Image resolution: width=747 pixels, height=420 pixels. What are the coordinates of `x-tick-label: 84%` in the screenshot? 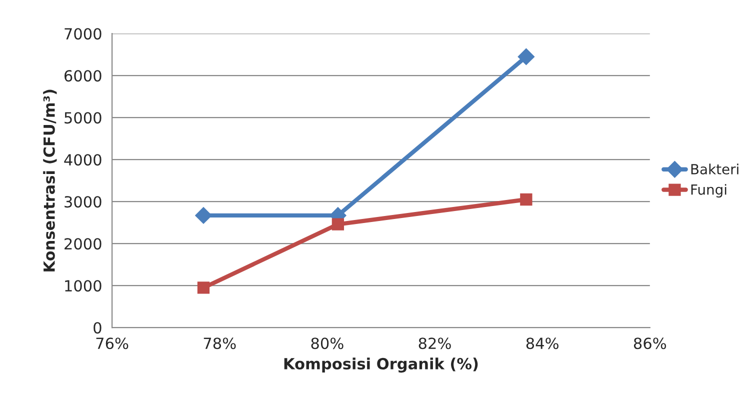 It's located at (542, 344).